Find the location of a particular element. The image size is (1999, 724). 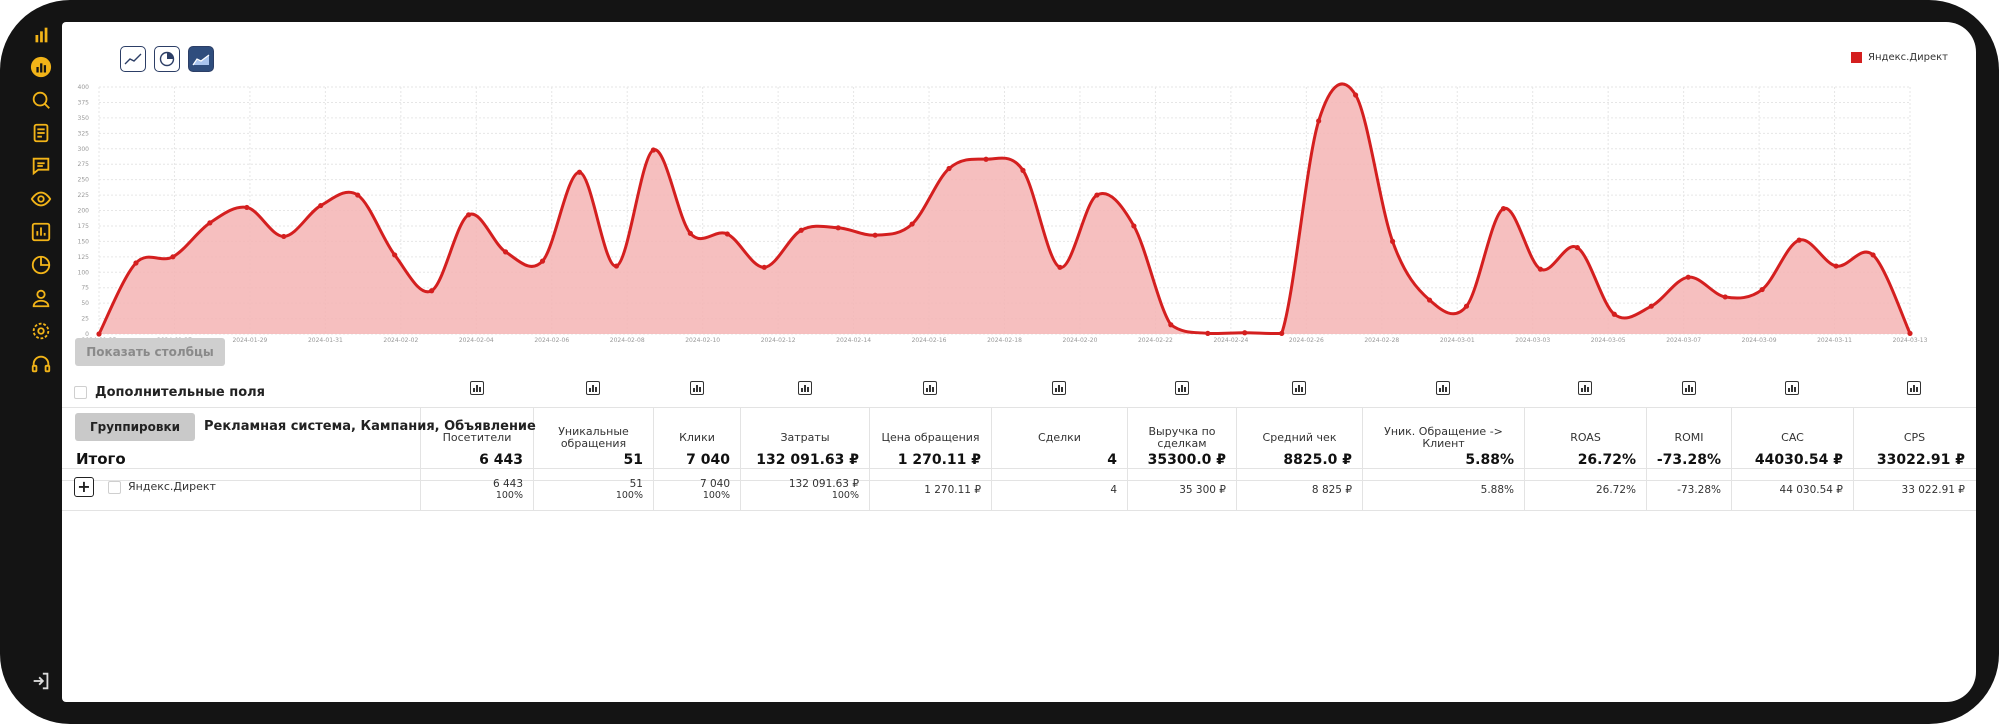

x-tick-label: 2024-03-05 is located at coordinates (1608, 339).